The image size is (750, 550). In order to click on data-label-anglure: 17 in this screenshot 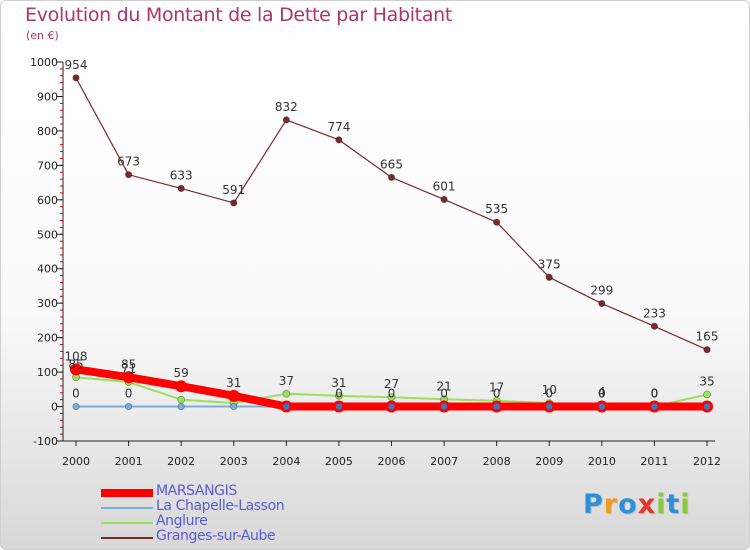, I will do `click(496, 388)`.